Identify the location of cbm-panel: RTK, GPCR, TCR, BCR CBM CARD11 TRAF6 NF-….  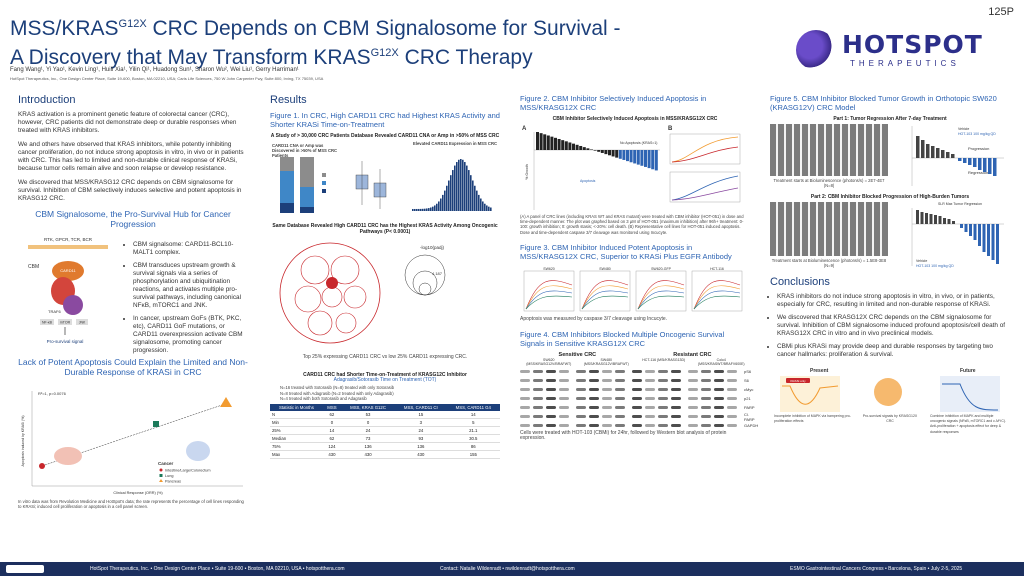
(133, 293).